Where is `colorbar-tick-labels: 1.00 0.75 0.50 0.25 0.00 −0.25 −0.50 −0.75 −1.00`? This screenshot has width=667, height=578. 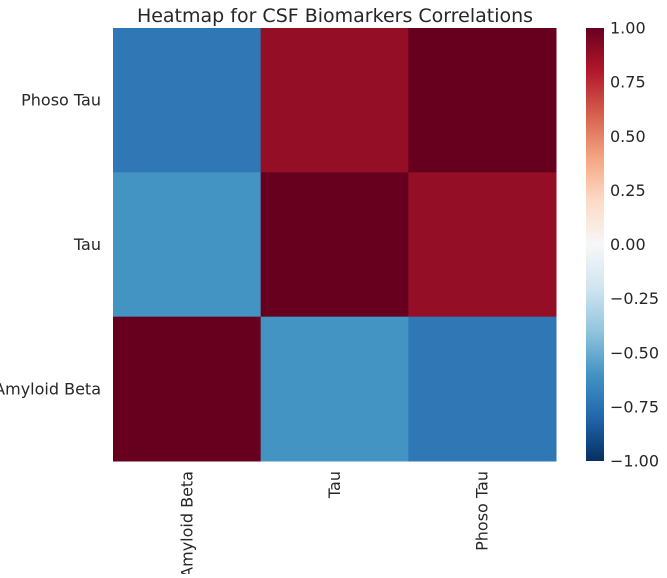
colorbar-tick-labels: 1.00 0.75 0.50 0.25 0.00 −0.25 −0.50 −0.75 −1.00 is located at coordinates (634, 245).